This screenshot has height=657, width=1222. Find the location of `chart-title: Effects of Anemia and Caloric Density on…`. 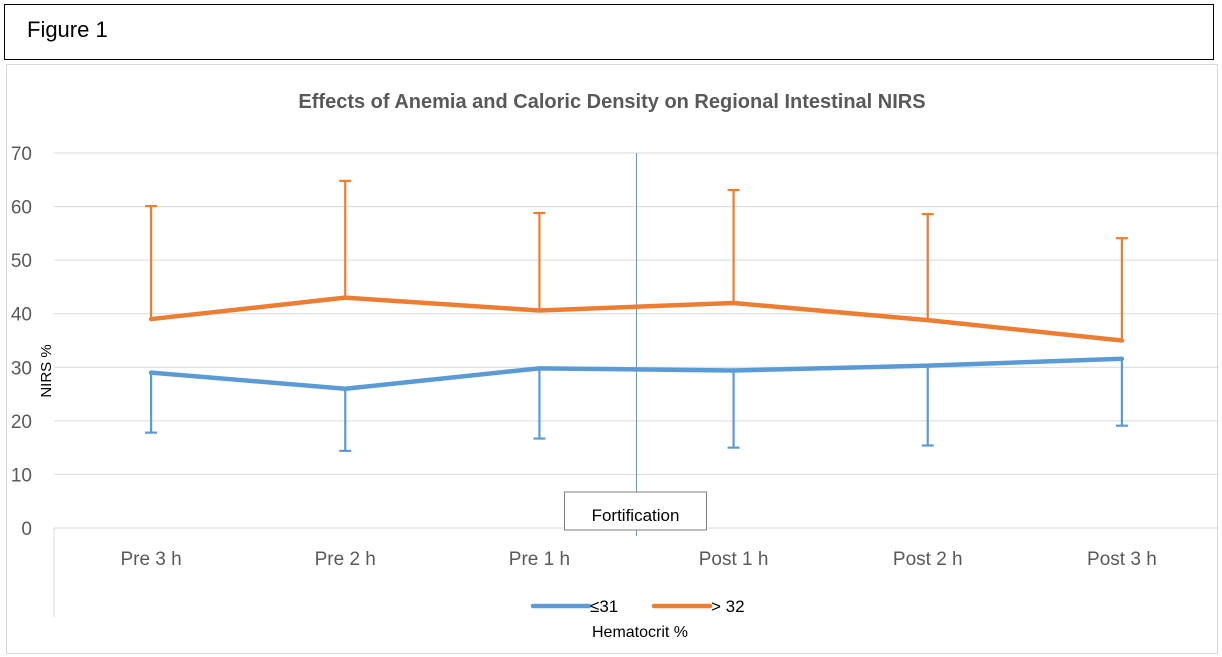

chart-title: Effects of Anemia and Caloric Density on… is located at coordinates (611, 102).